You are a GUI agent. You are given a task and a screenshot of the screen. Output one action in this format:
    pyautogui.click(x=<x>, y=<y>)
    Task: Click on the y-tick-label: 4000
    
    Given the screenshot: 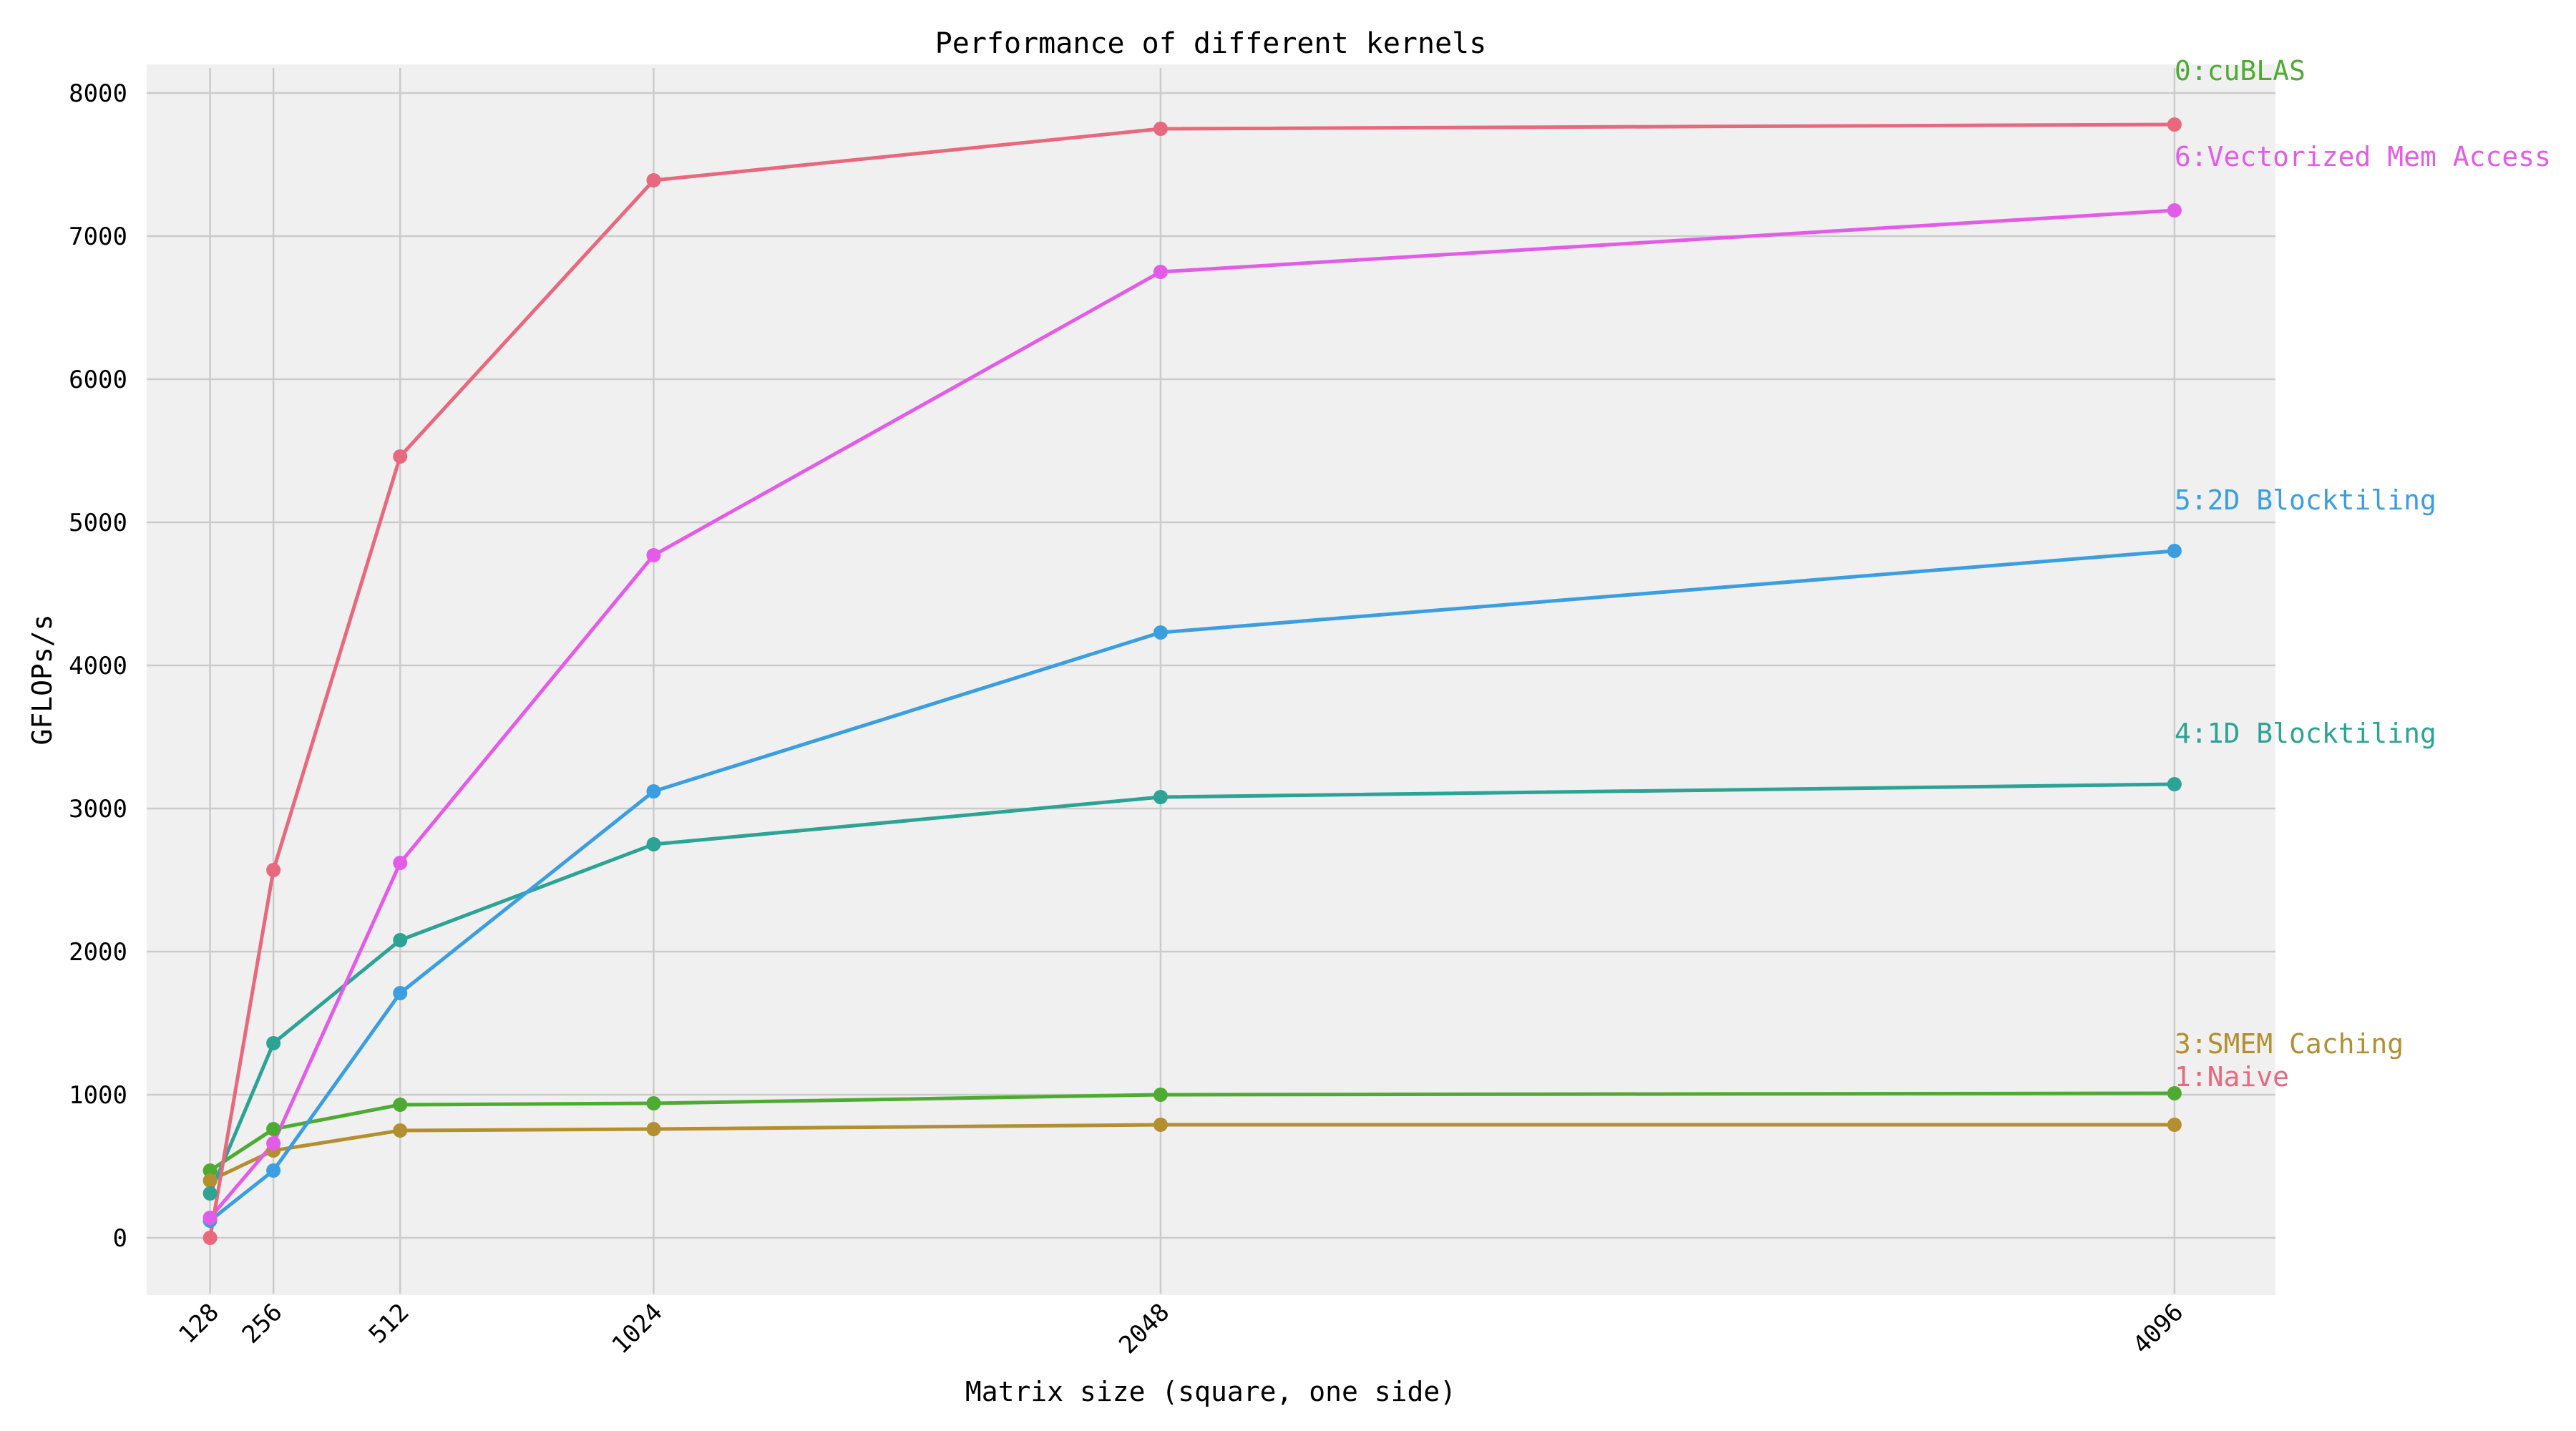 What is the action you would take?
    pyautogui.click(x=98, y=666)
    